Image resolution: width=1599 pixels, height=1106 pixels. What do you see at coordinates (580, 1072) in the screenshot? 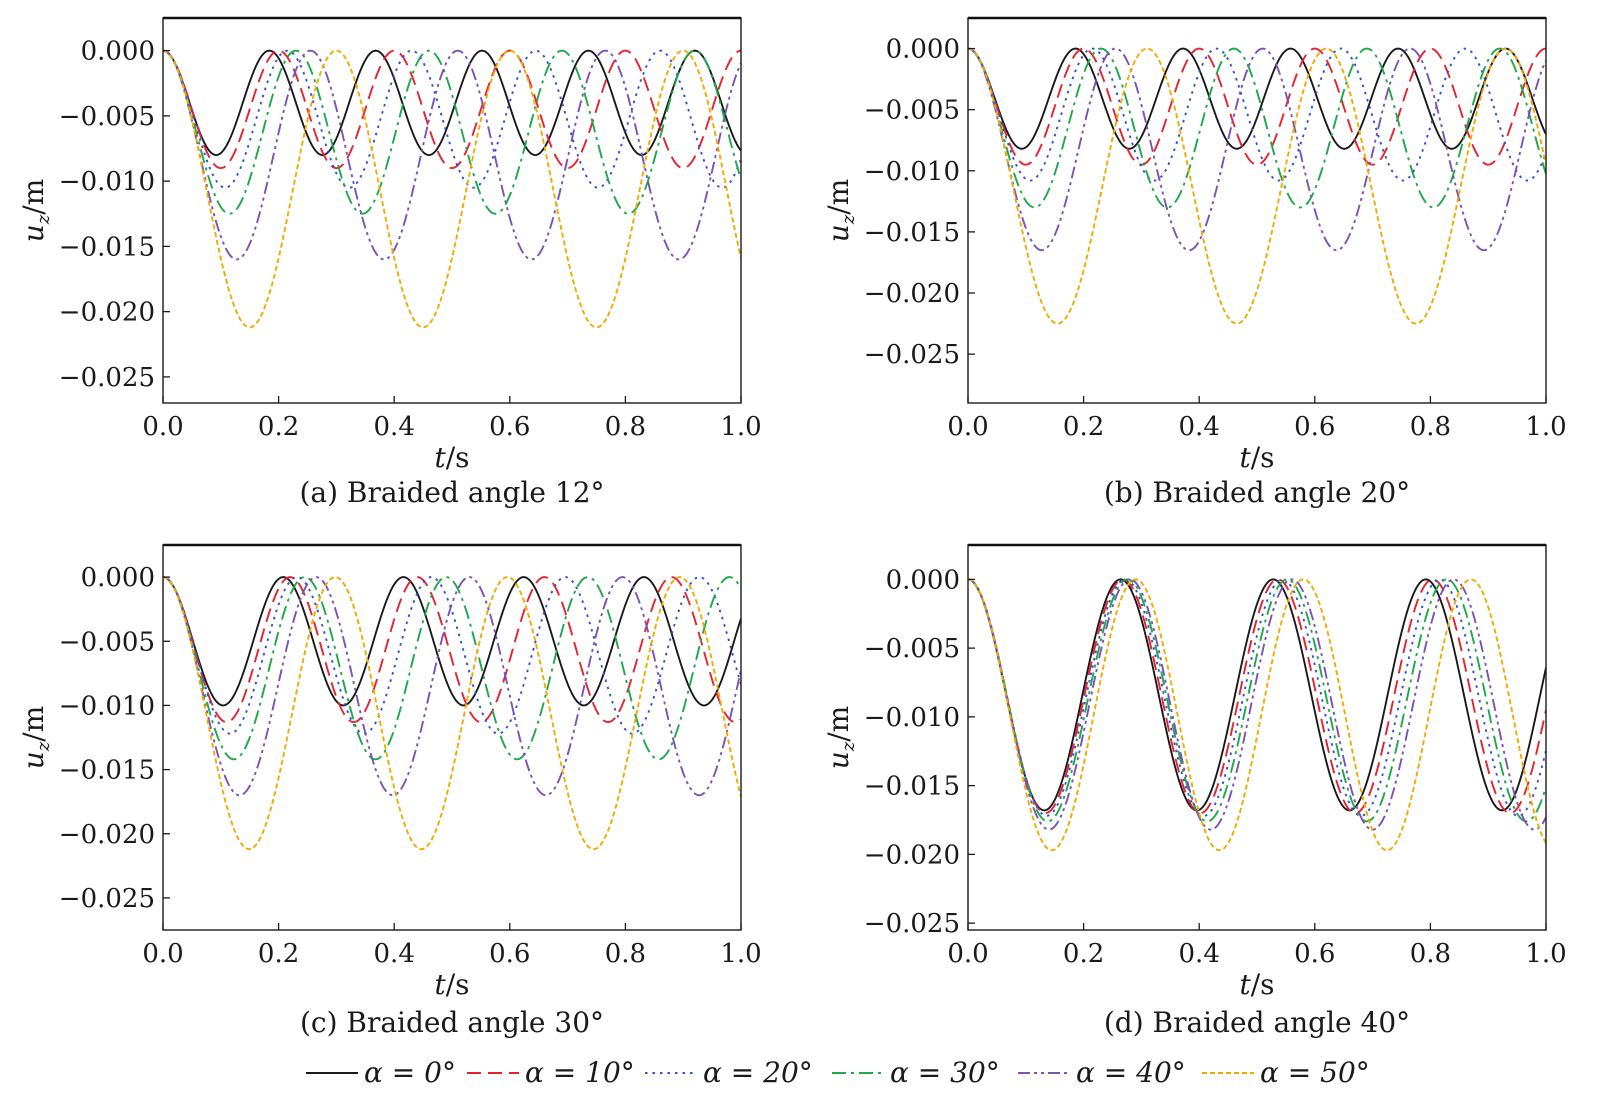
I see `legend-label: α = 10°` at bounding box center [580, 1072].